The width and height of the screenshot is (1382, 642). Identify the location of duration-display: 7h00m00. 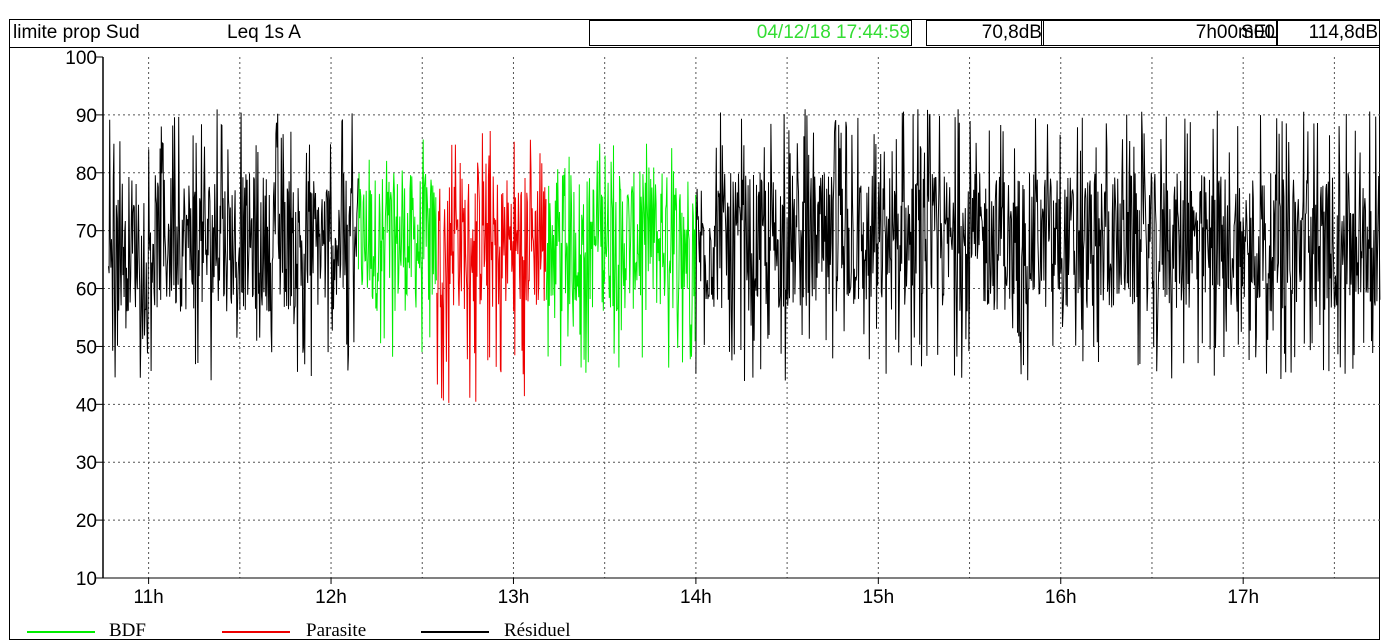
(1159, 33).